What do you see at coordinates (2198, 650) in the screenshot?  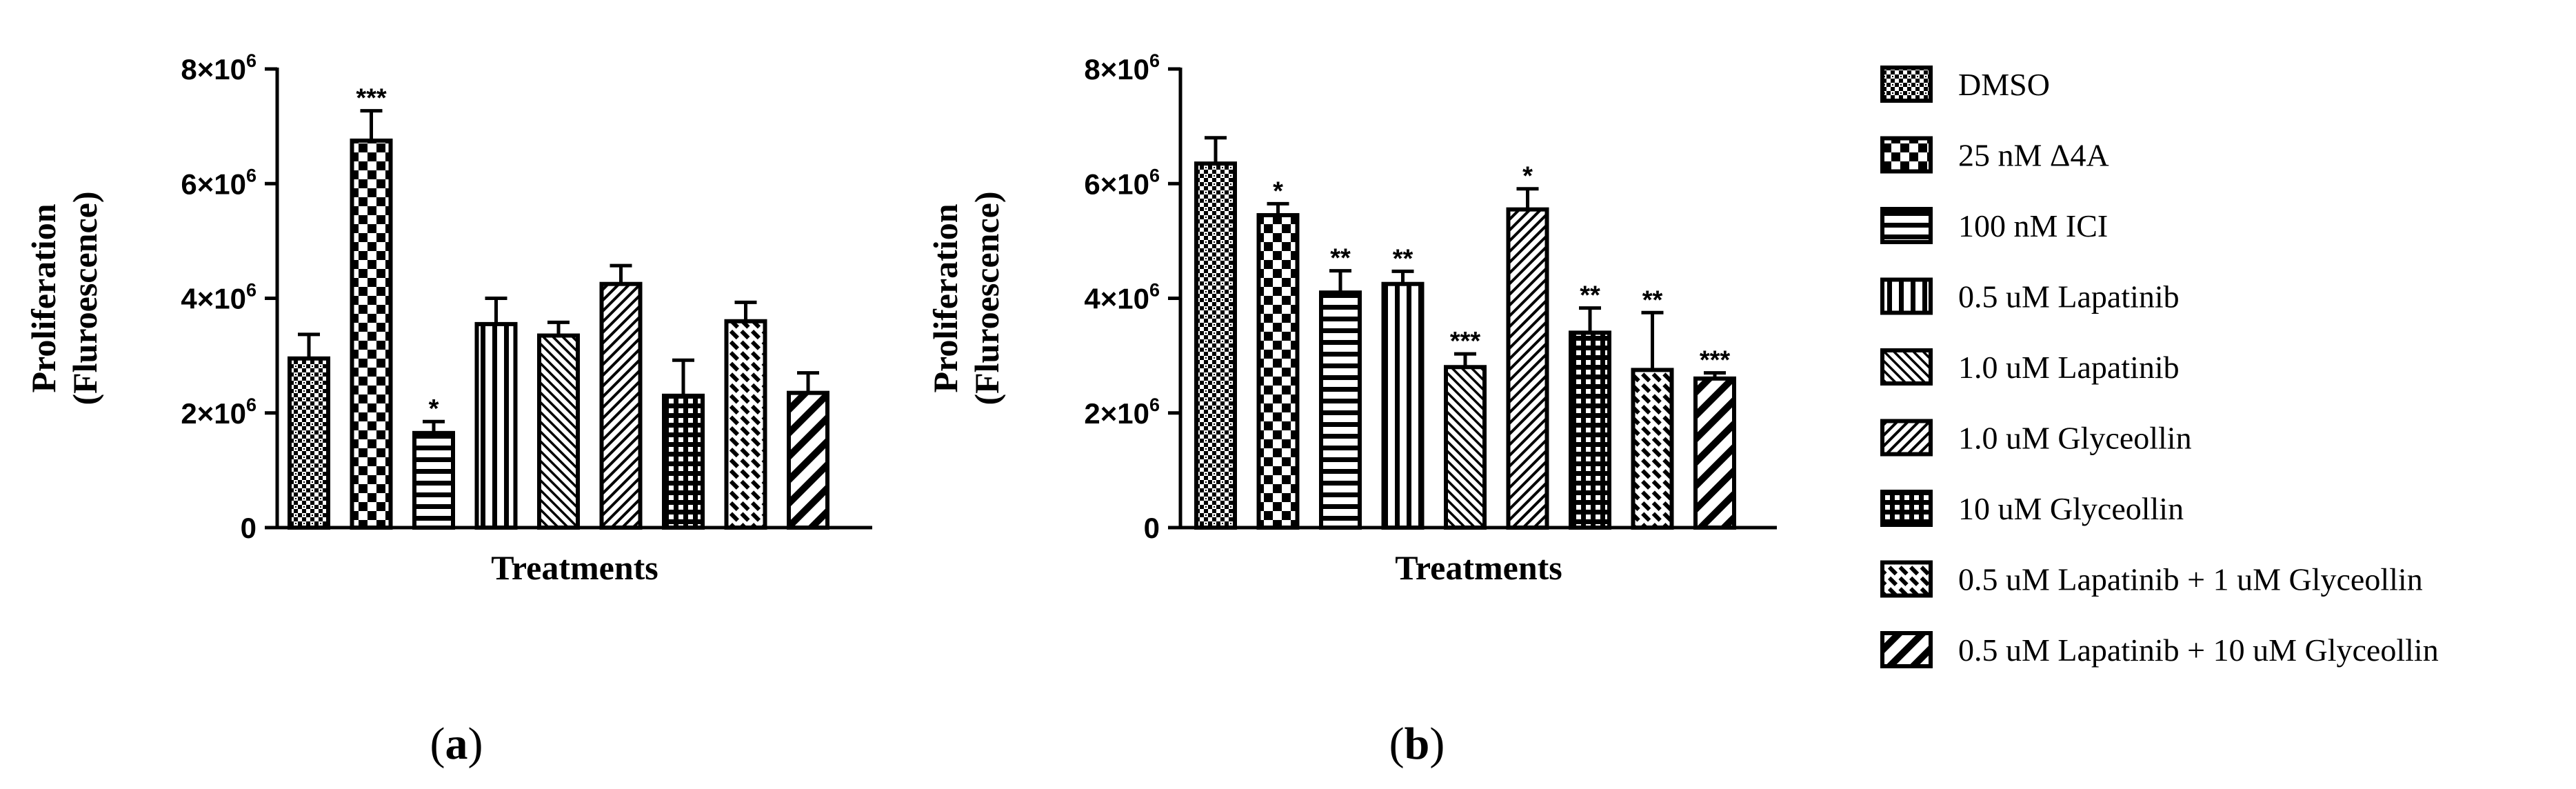 I see `legend-label: 0.5 uM Lapatinib + 10 uM Glyceollin` at bounding box center [2198, 650].